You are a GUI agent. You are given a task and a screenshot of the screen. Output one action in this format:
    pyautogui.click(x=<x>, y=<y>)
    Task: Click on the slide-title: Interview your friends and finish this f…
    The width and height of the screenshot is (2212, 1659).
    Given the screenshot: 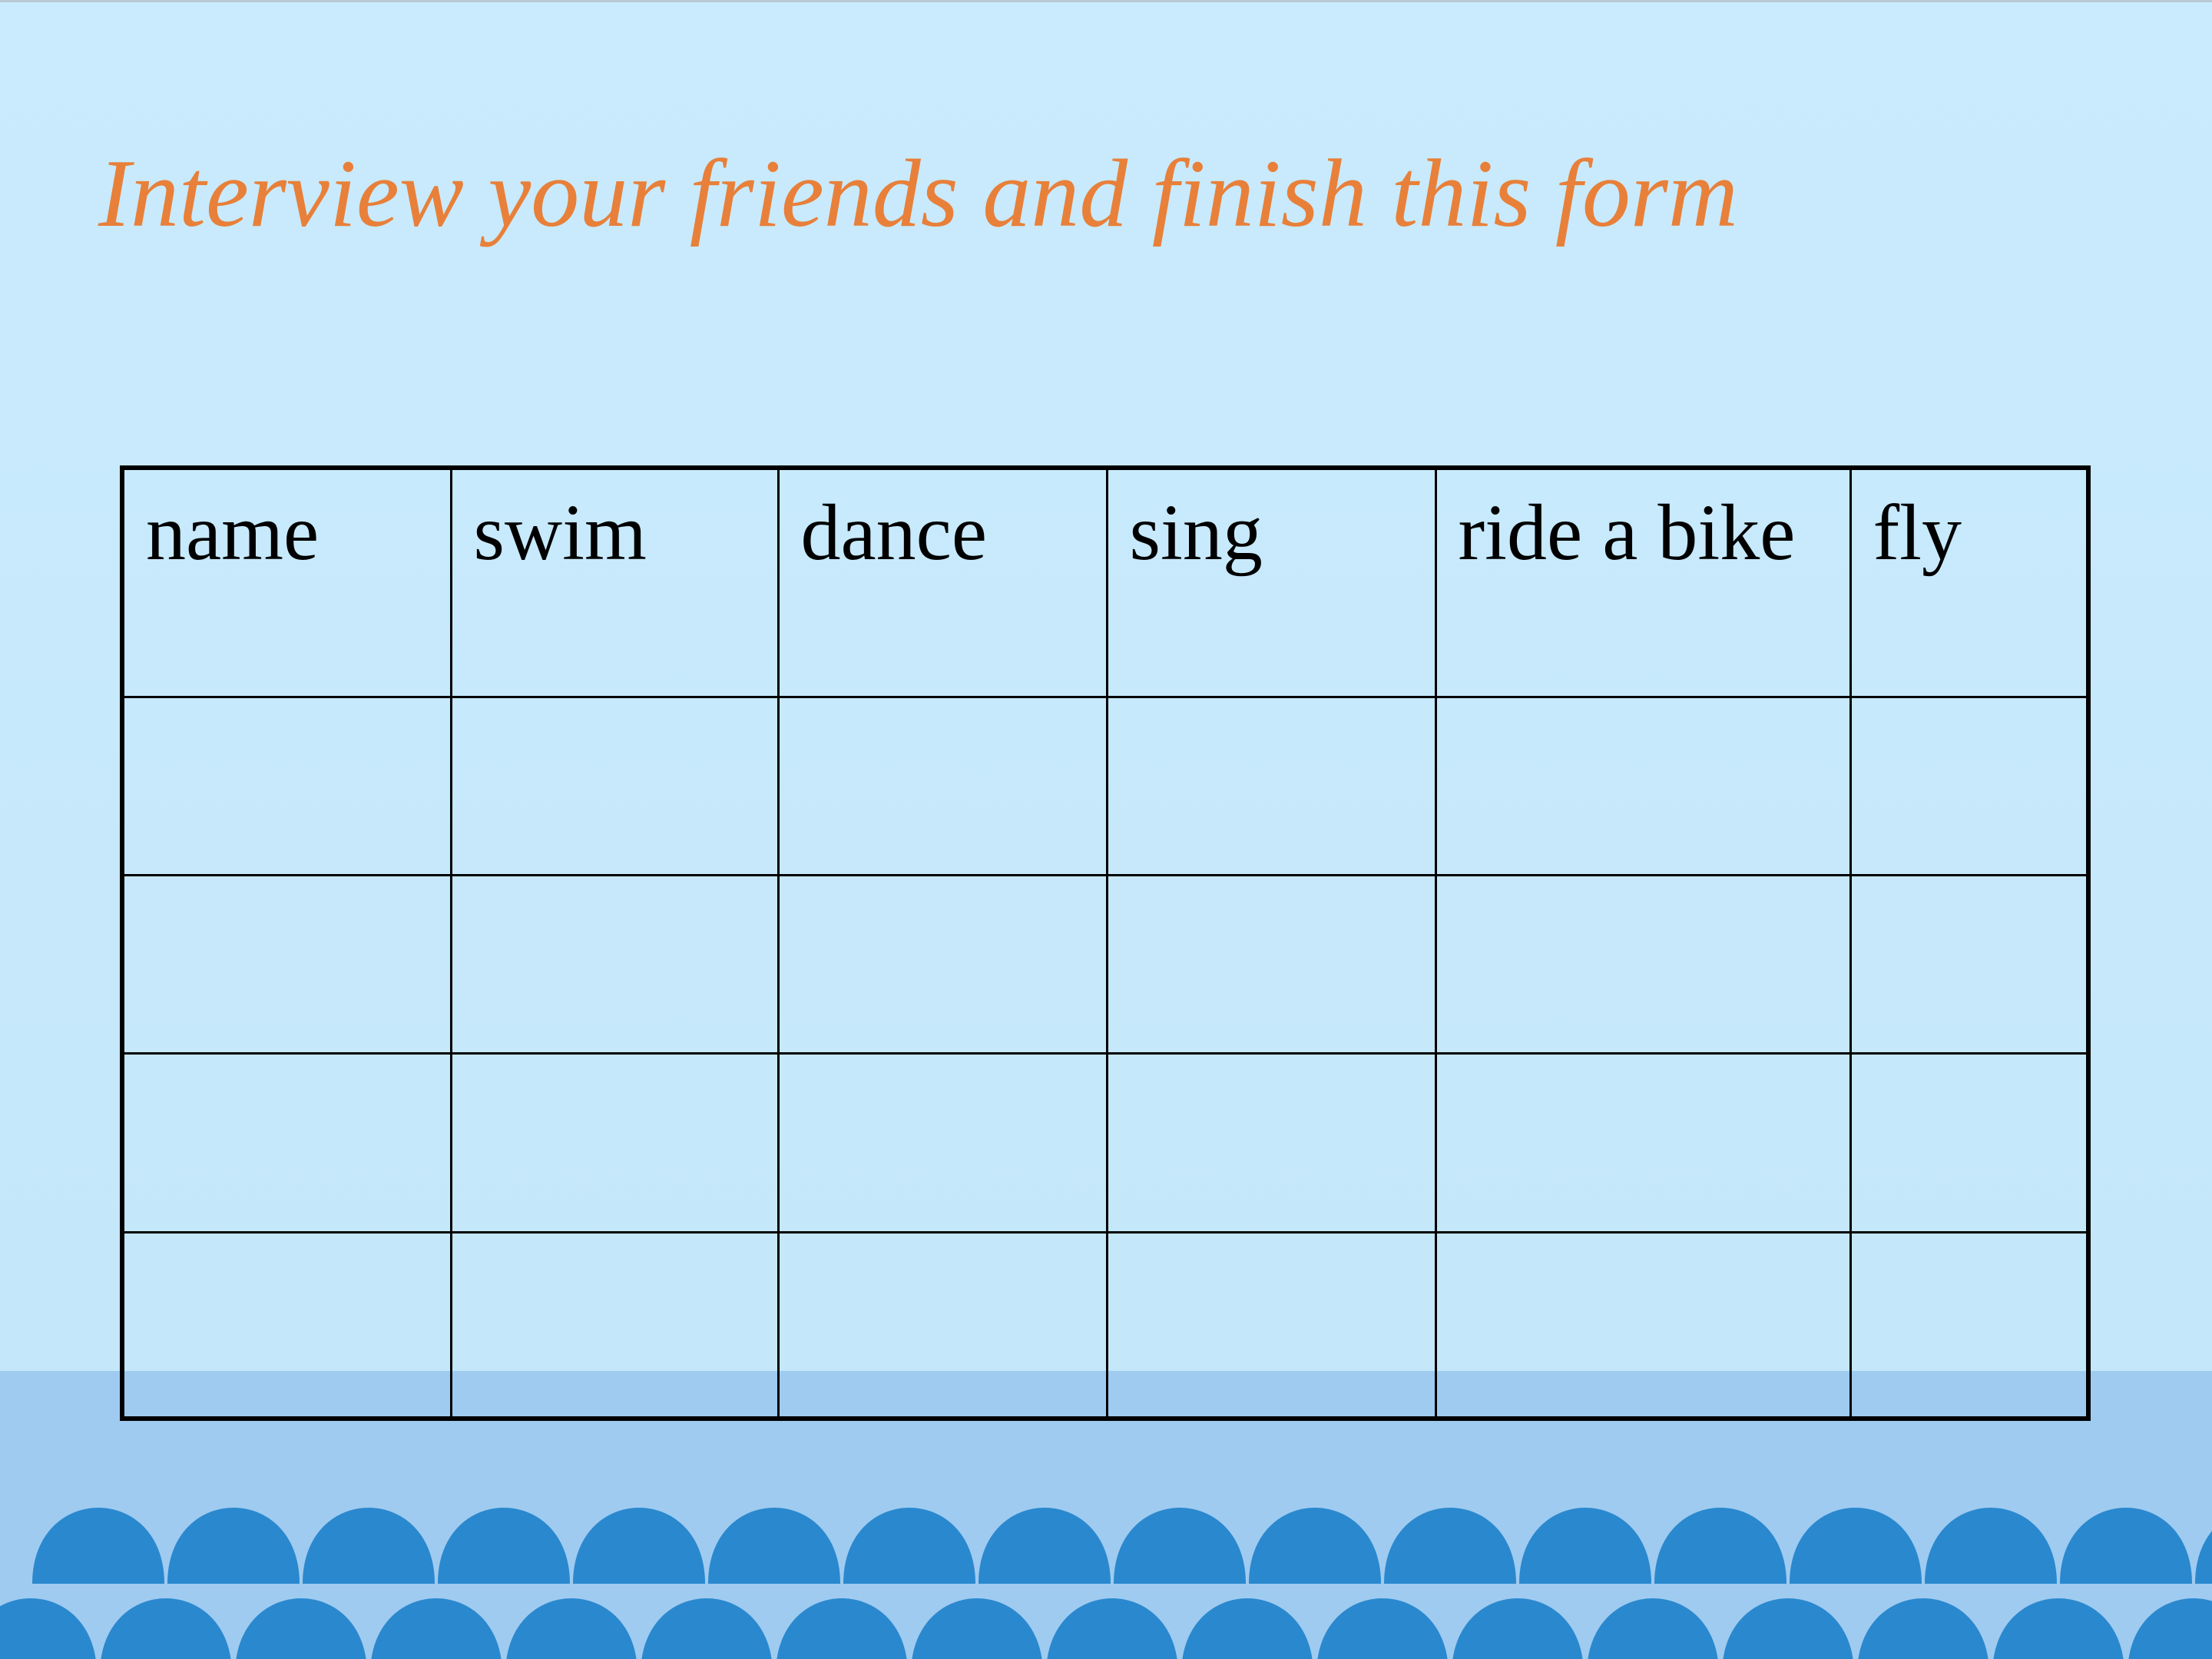 What is the action you would take?
    pyautogui.click(x=918, y=194)
    